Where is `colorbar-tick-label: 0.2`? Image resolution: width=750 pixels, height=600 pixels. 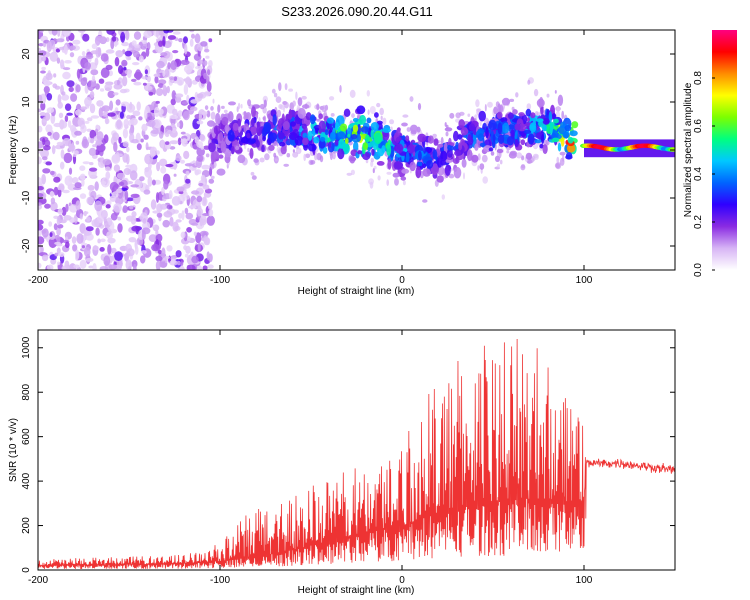
colorbar-tick-label: 0.2 is located at coordinates (698, 222).